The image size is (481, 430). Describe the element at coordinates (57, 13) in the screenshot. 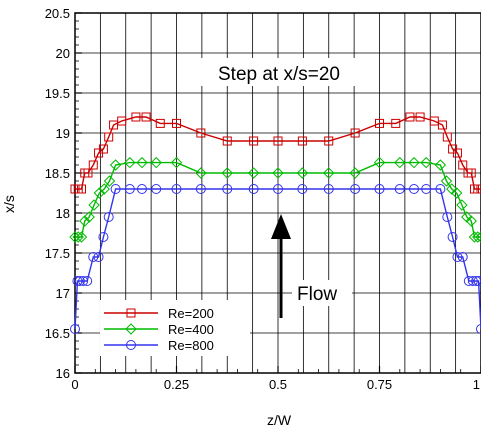

I see `y-tick-label: 20.5` at that location.